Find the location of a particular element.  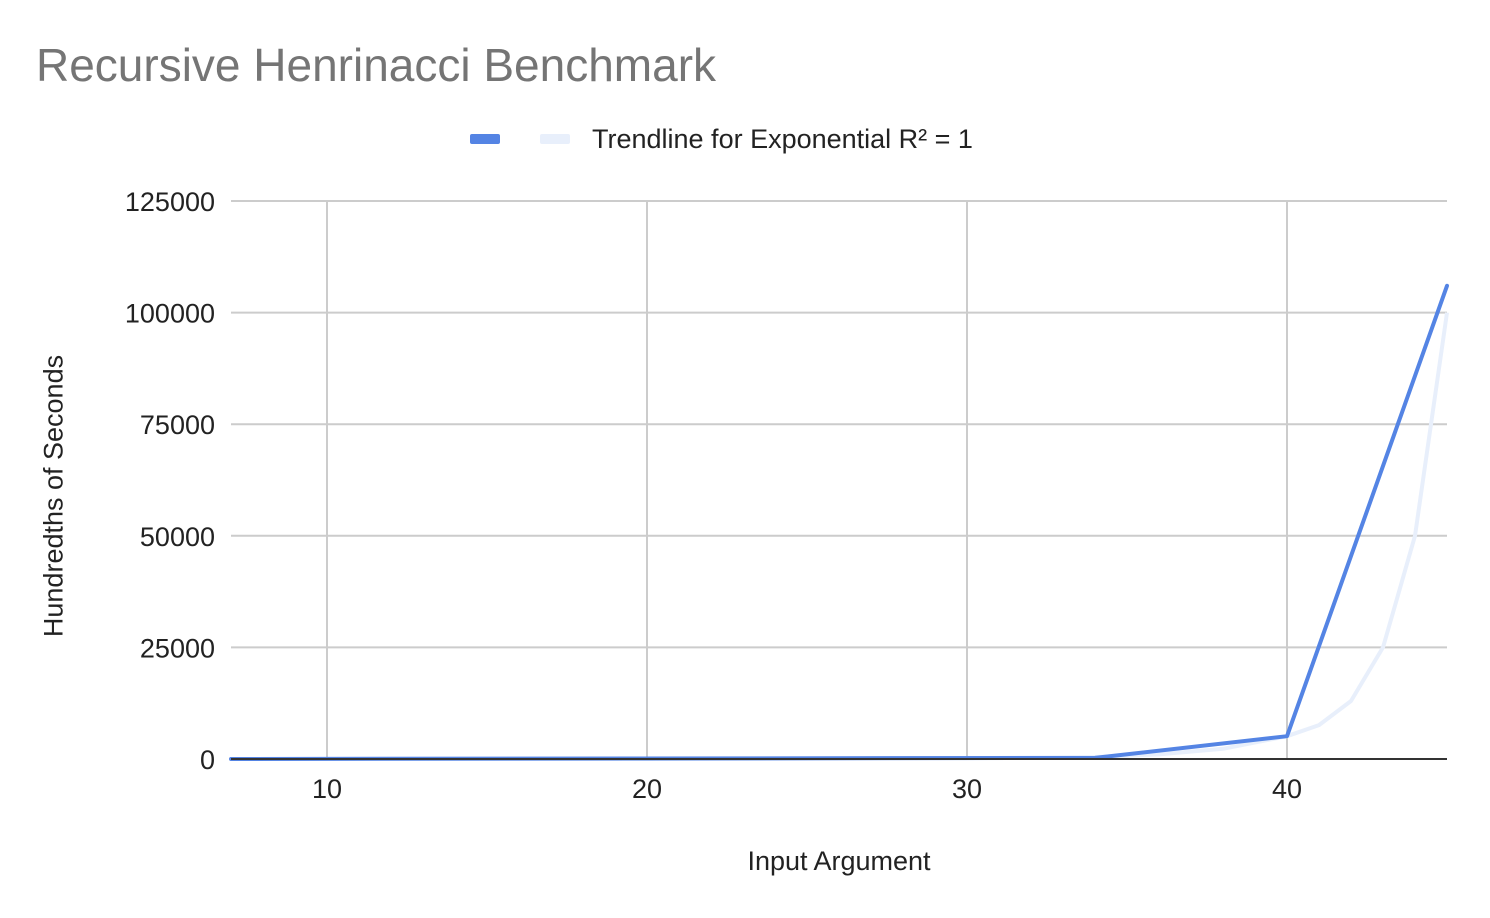

legend-swatch-series is located at coordinates (485, 139).